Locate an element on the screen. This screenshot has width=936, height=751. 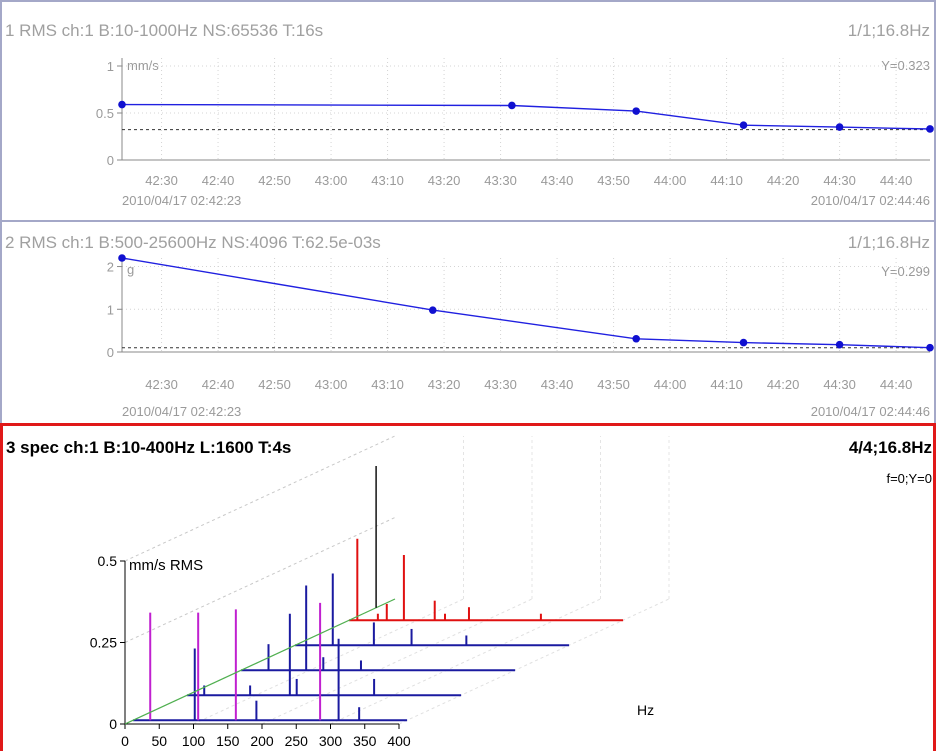
x-tick-label: 100 is located at coordinates (194, 741).